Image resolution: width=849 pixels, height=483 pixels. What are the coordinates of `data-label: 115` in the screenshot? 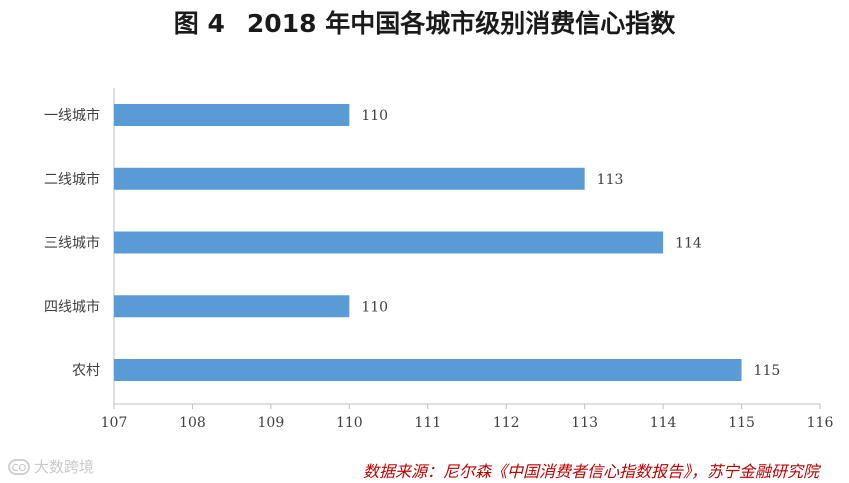 It's located at (767, 371).